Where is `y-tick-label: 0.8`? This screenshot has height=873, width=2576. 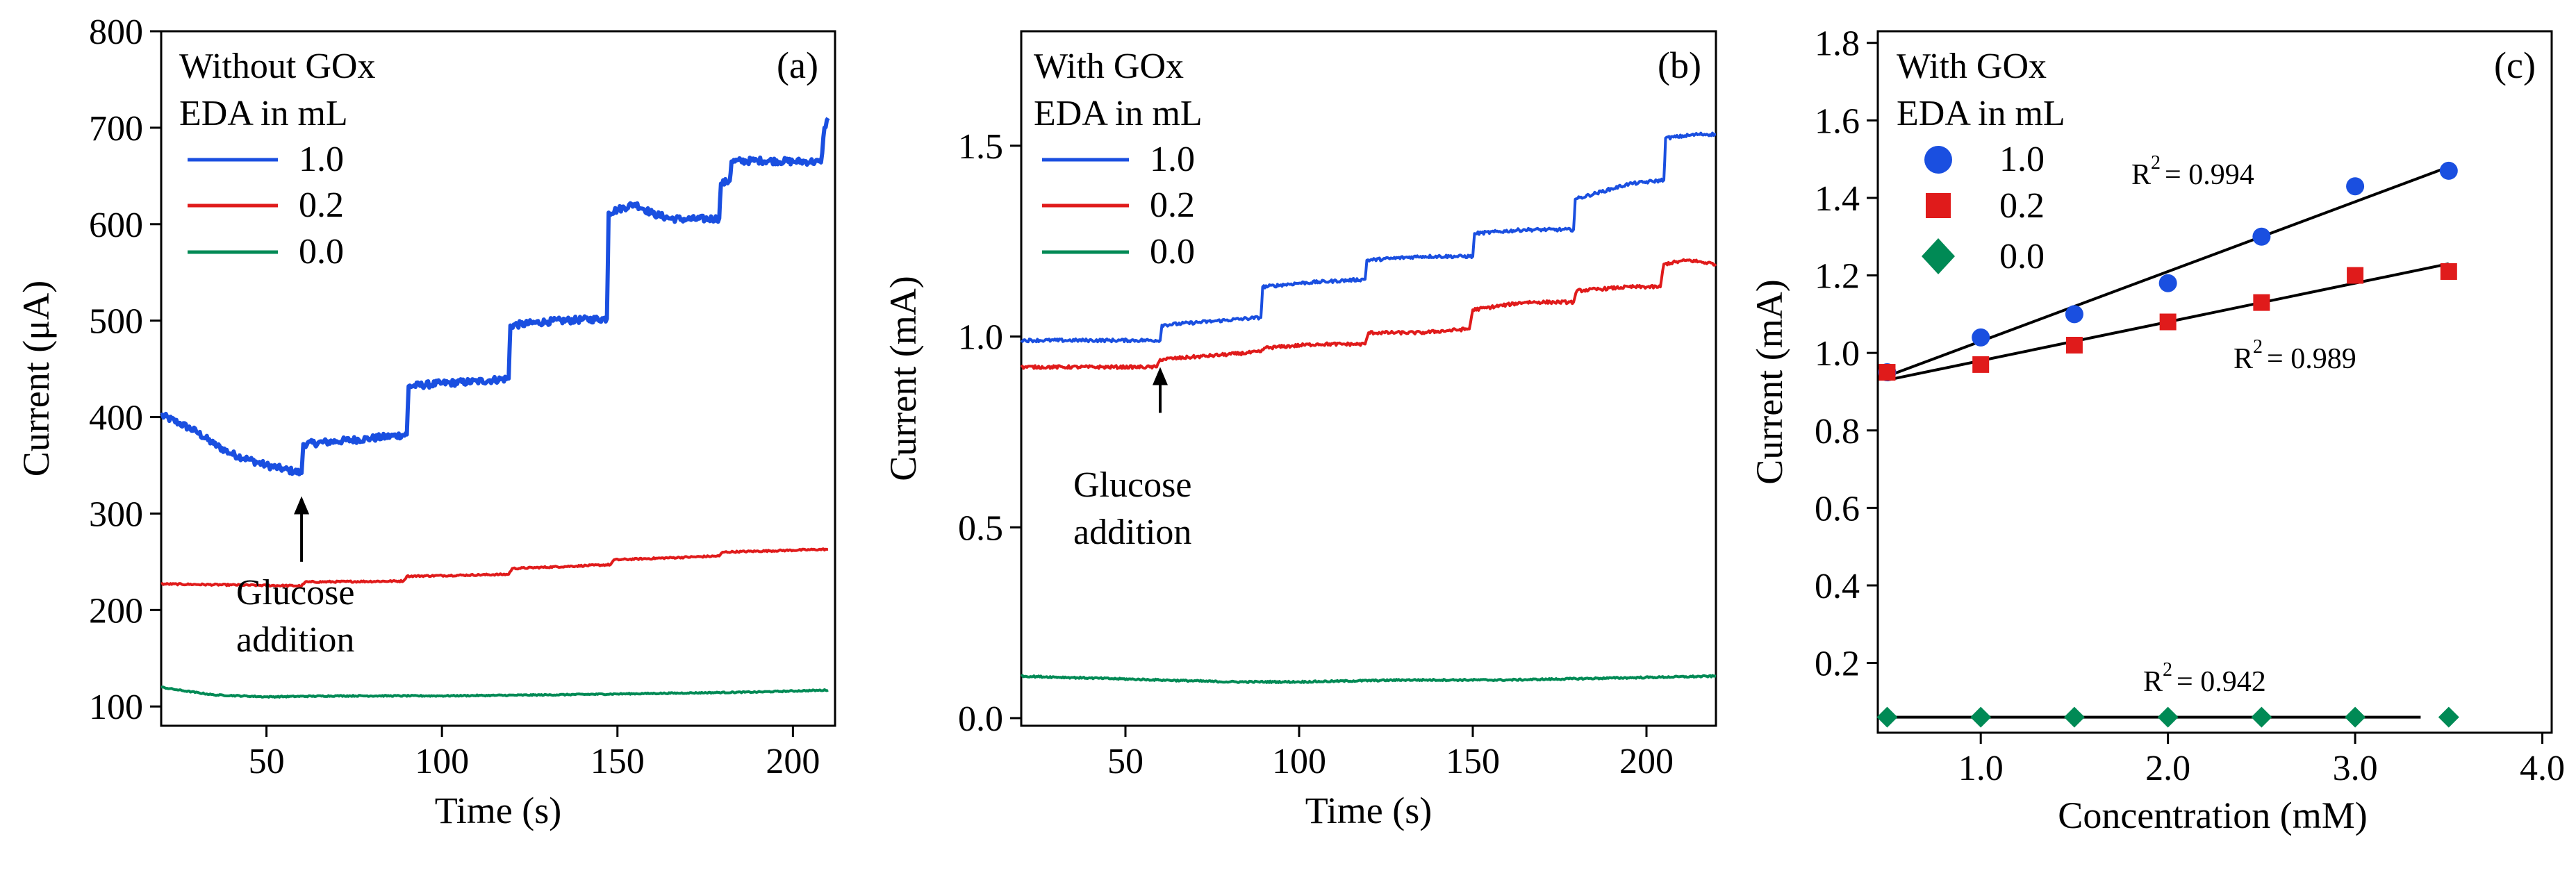
y-tick-label: 0.8 is located at coordinates (1837, 431).